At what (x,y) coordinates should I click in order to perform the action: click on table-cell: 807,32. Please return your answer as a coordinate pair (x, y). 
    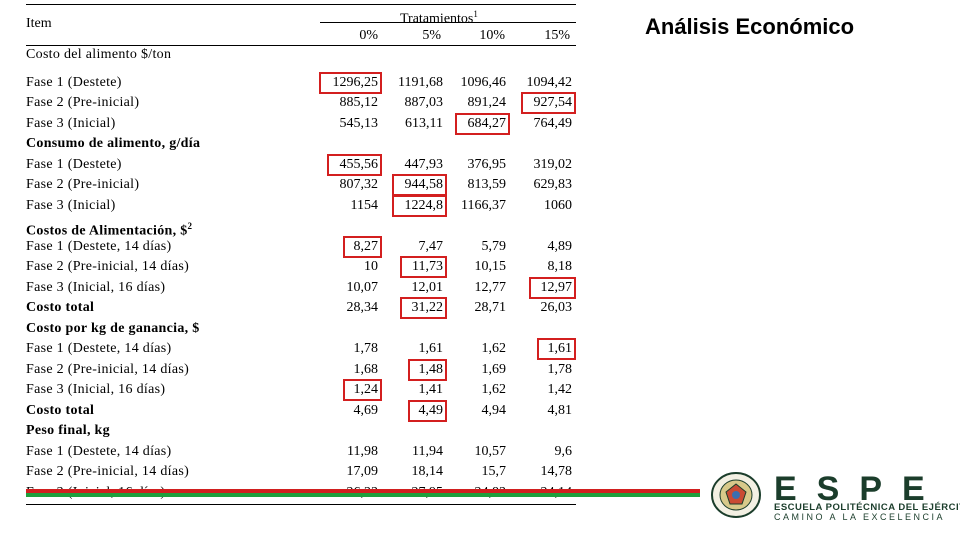
    Looking at the image, I should click on (359, 185).